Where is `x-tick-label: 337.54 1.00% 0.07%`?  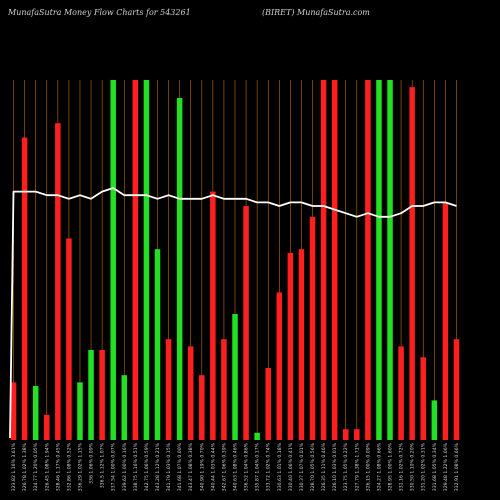
x-tick-label: 337.54 1.00% 0.07% is located at coordinates (114, 466).